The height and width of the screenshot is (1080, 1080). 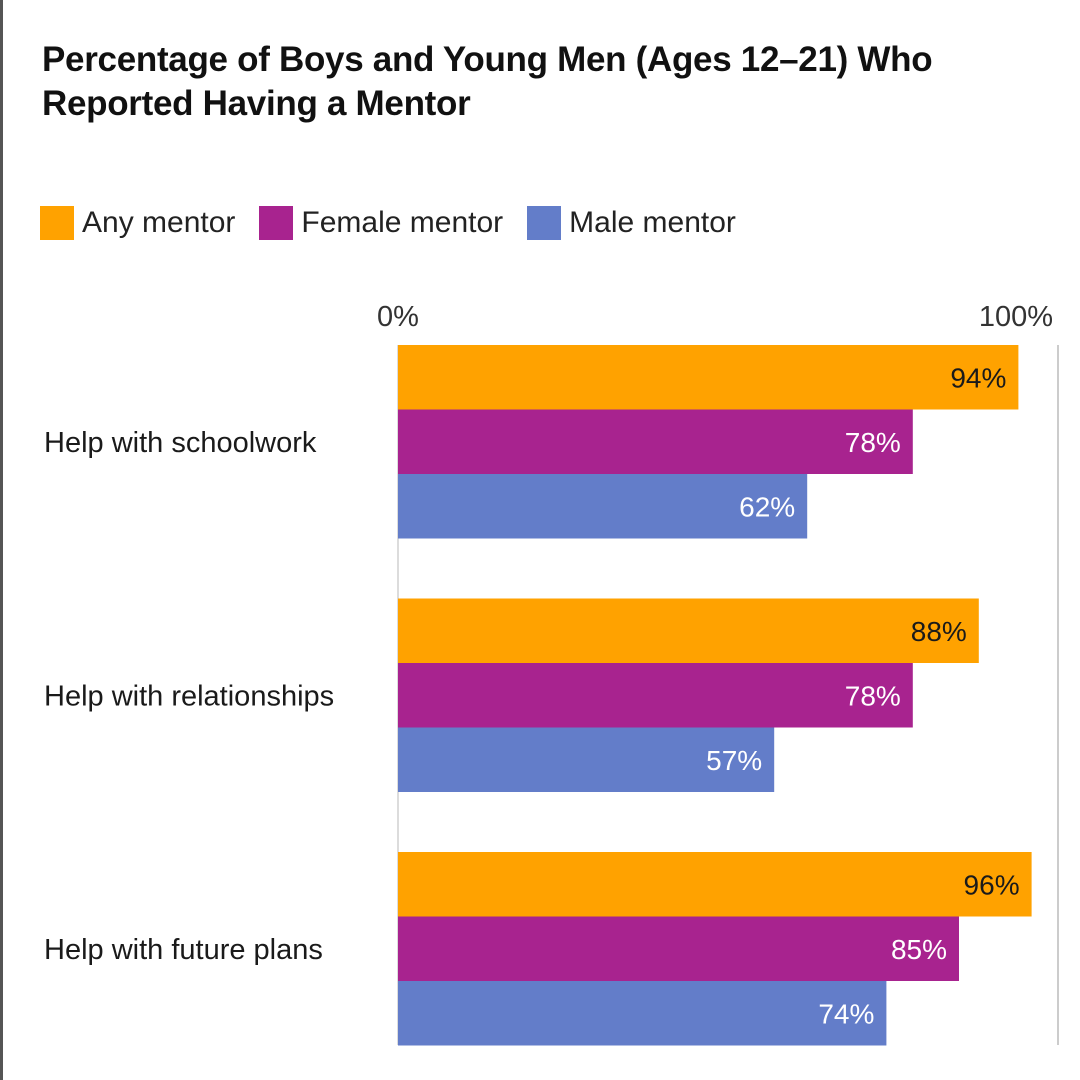 I want to click on legend-item-male-mentor: Male mentor, so click(x=631, y=223).